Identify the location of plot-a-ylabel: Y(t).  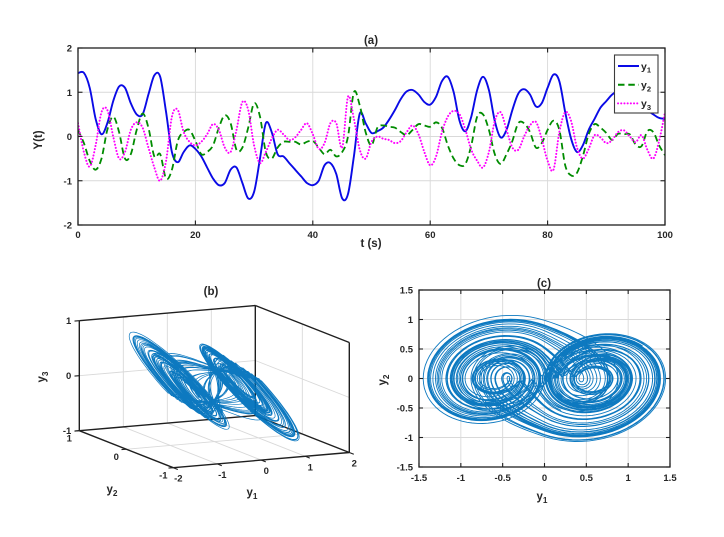
(39, 139).